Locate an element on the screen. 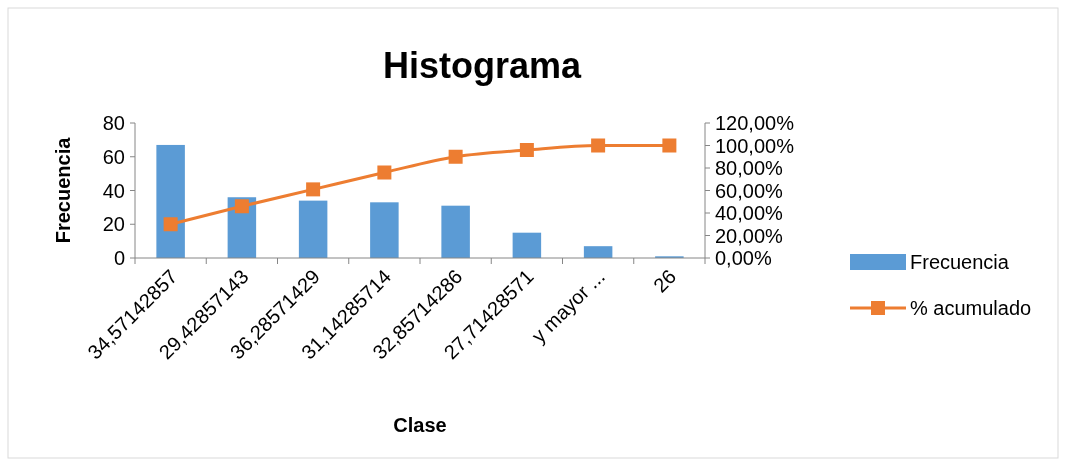 The width and height of the screenshot is (1068, 466). chart-title: Histograma is located at coordinates (482, 65).